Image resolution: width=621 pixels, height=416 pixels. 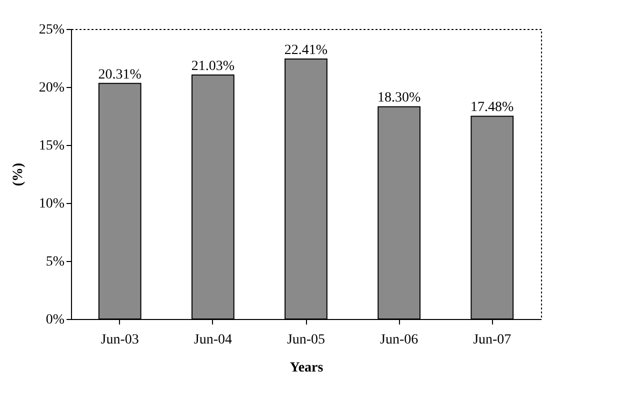 What do you see at coordinates (213, 66) in the screenshot?
I see `data-label: 21.03%` at bounding box center [213, 66].